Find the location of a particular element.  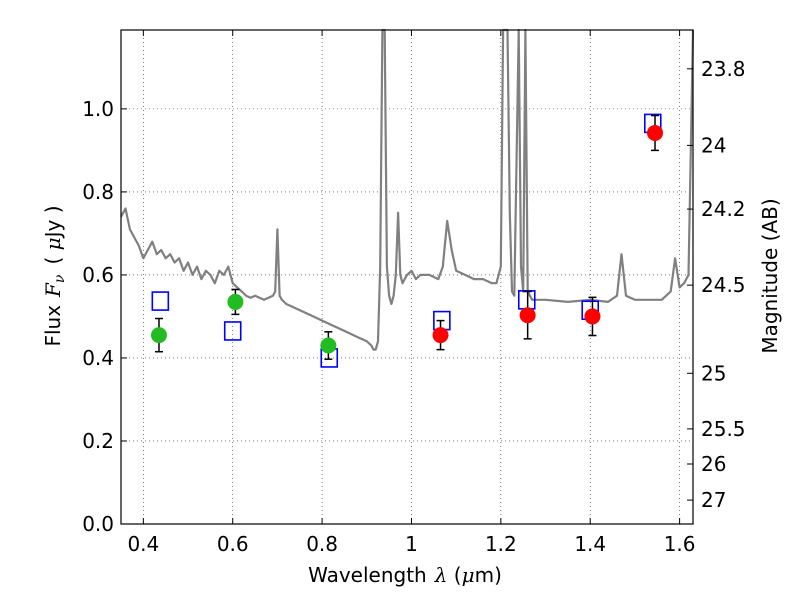

x-tick-label: 1.6 is located at coordinates (680, 544).